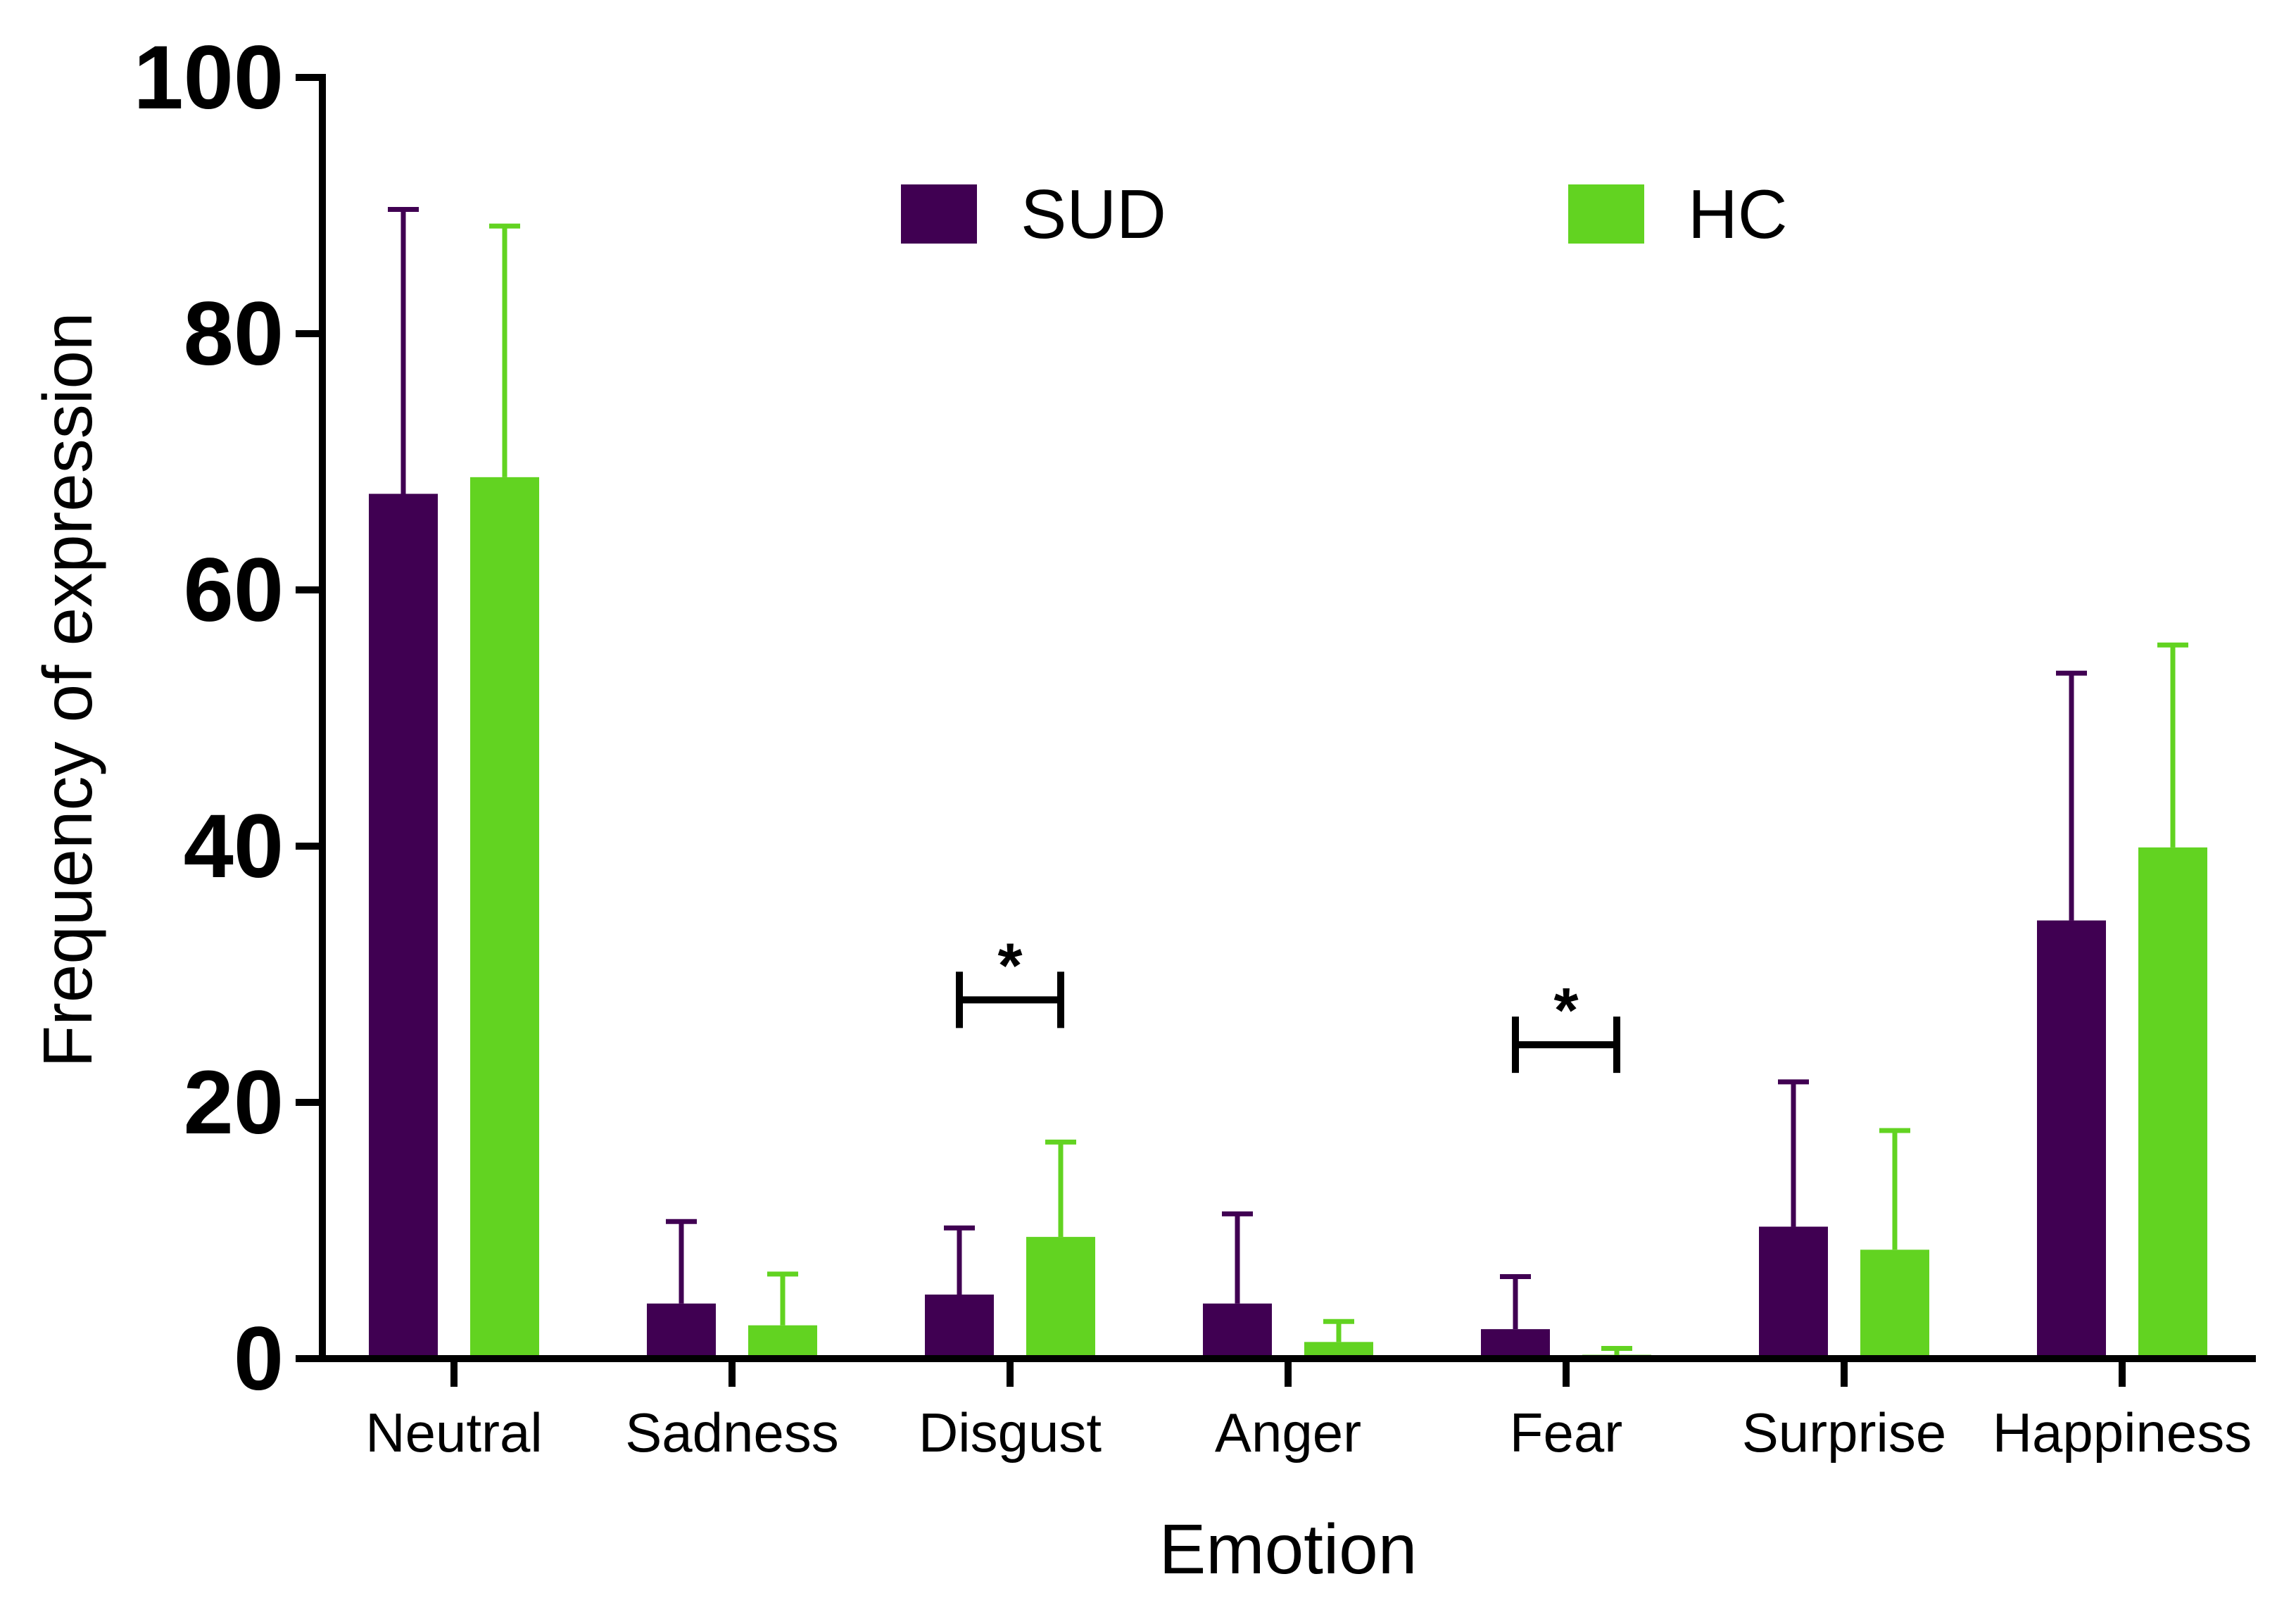  I want to click on bar-hc-disgust, so click(1060, 1298).